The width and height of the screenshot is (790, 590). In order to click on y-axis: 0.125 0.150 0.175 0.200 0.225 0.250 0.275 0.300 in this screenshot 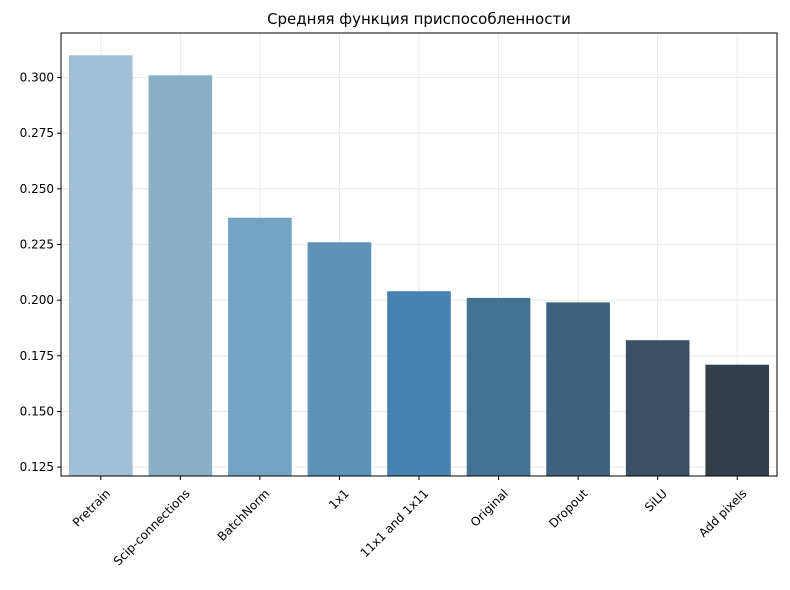, I will do `click(40, 272)`.